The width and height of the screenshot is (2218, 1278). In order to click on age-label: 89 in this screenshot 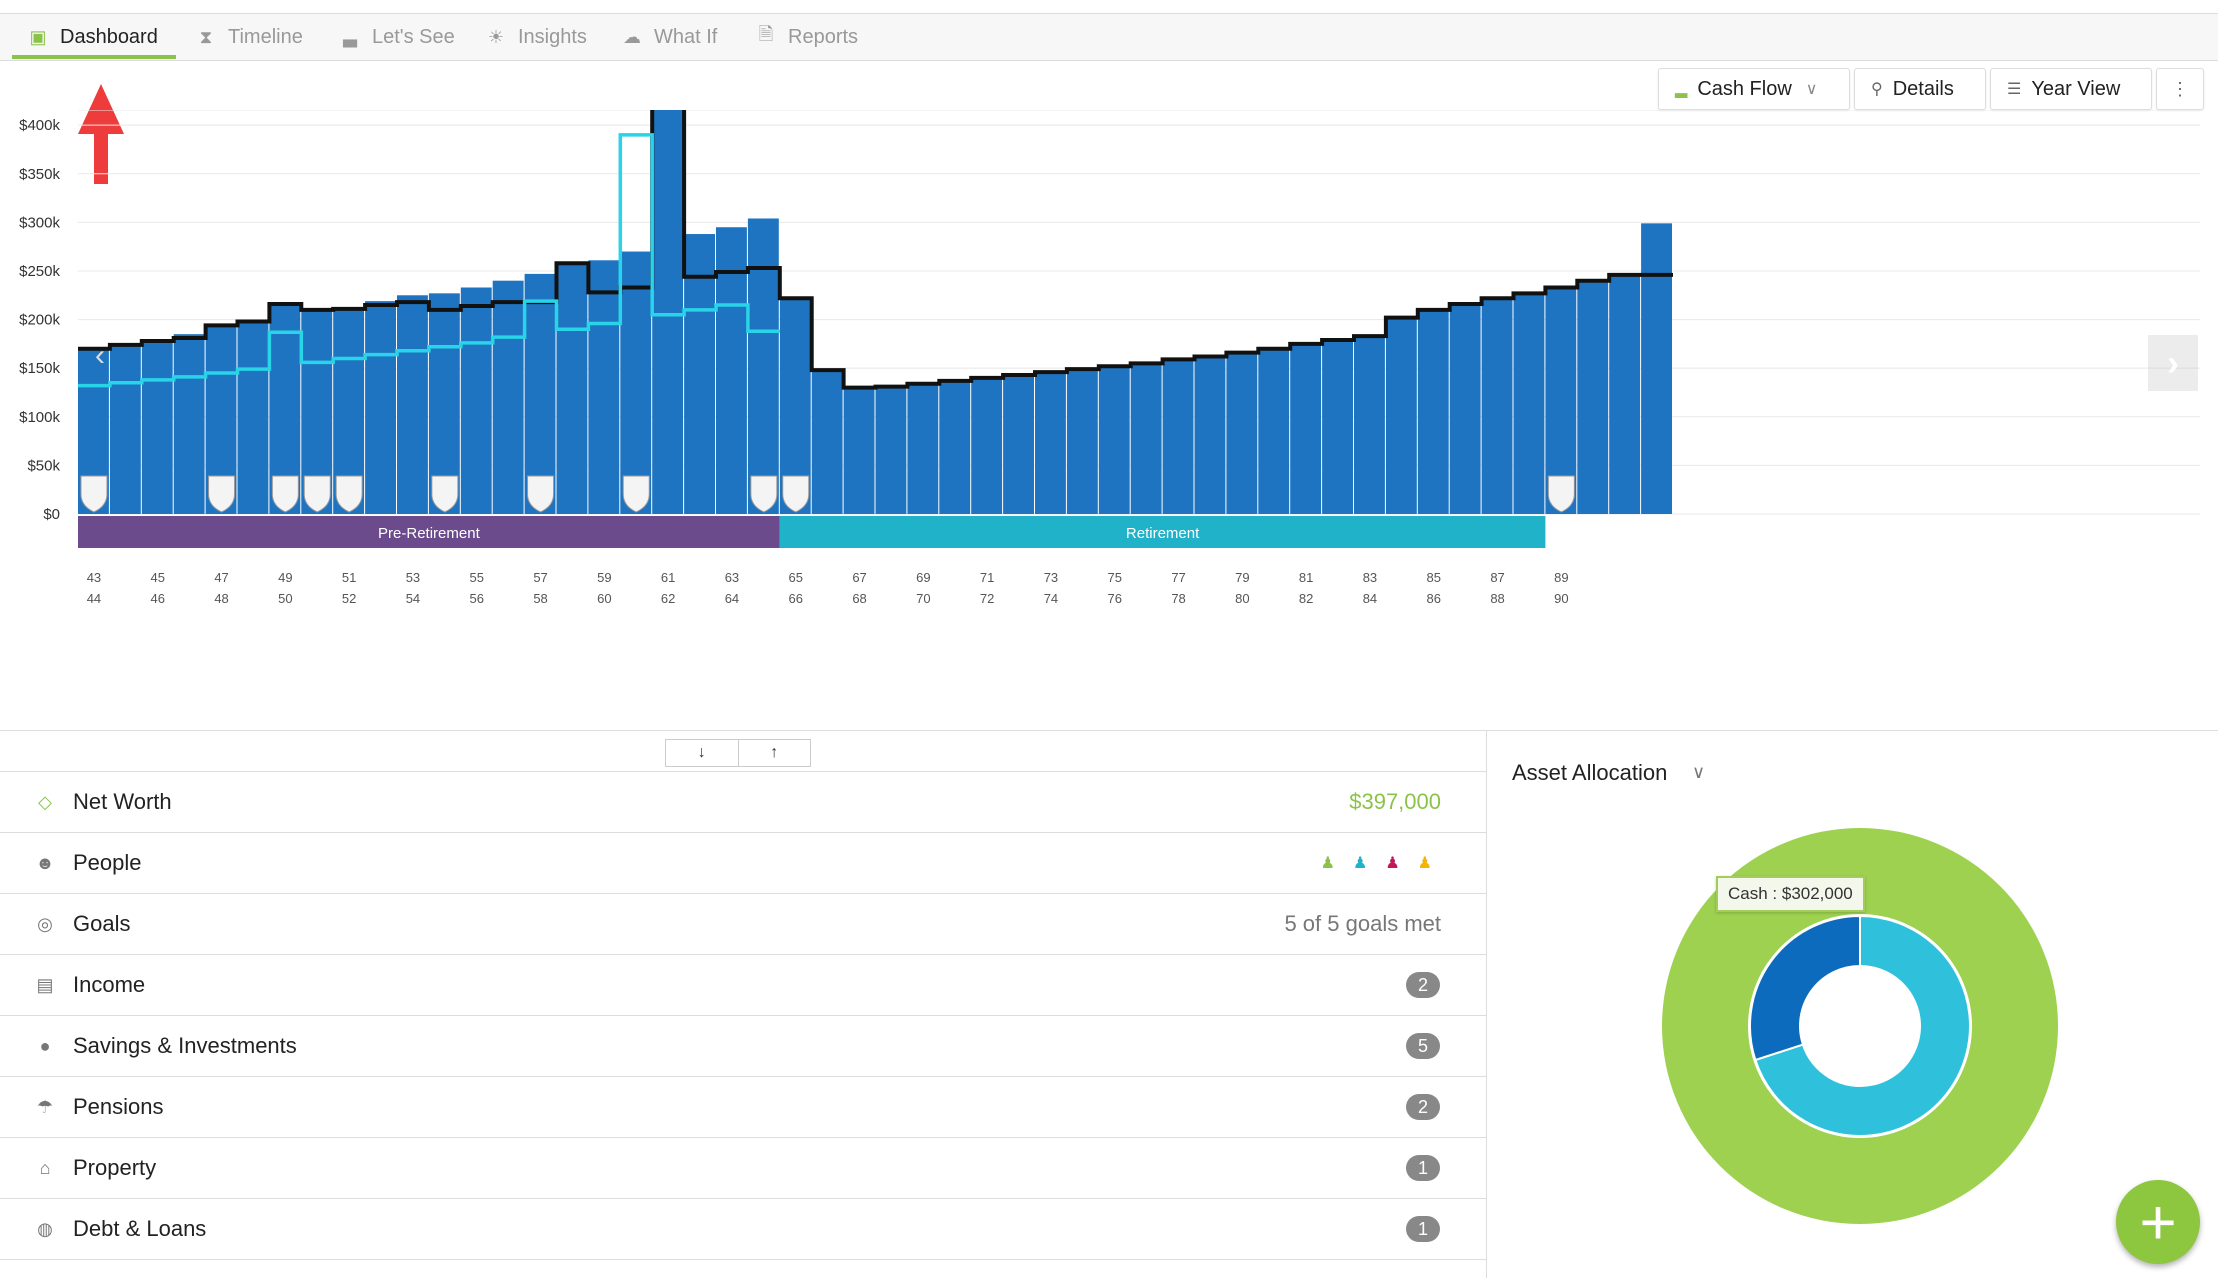, I will do `click(1561, 577)`.